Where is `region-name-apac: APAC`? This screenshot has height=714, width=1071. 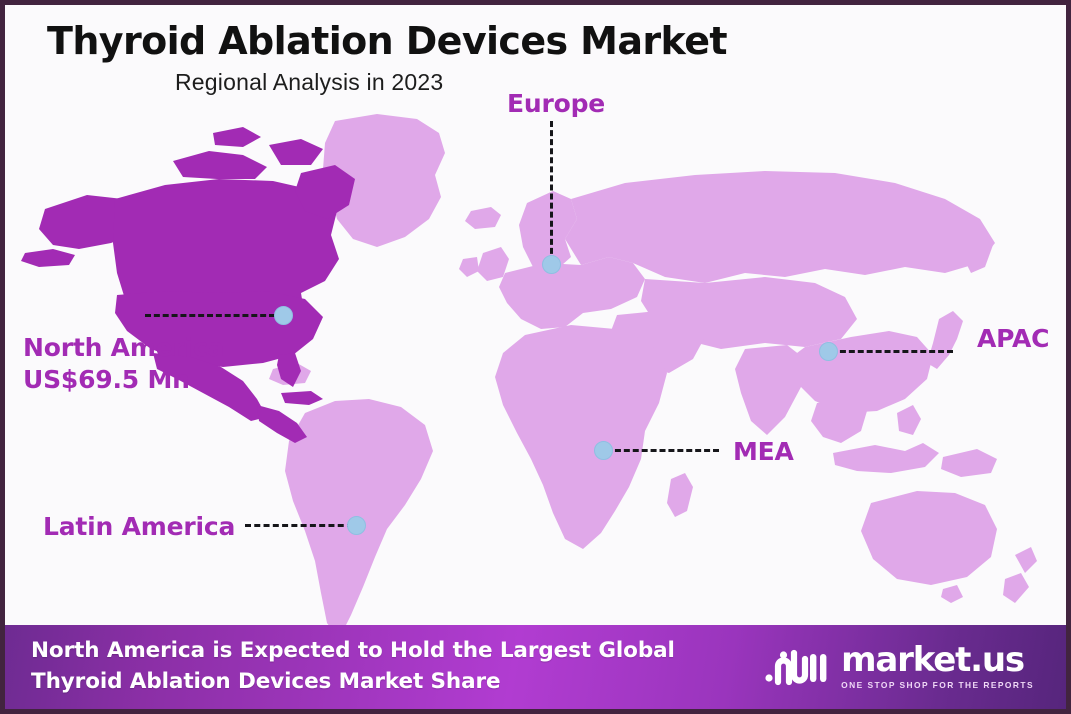 region-name-apac: APAC is located at coordinates (1013, 338).